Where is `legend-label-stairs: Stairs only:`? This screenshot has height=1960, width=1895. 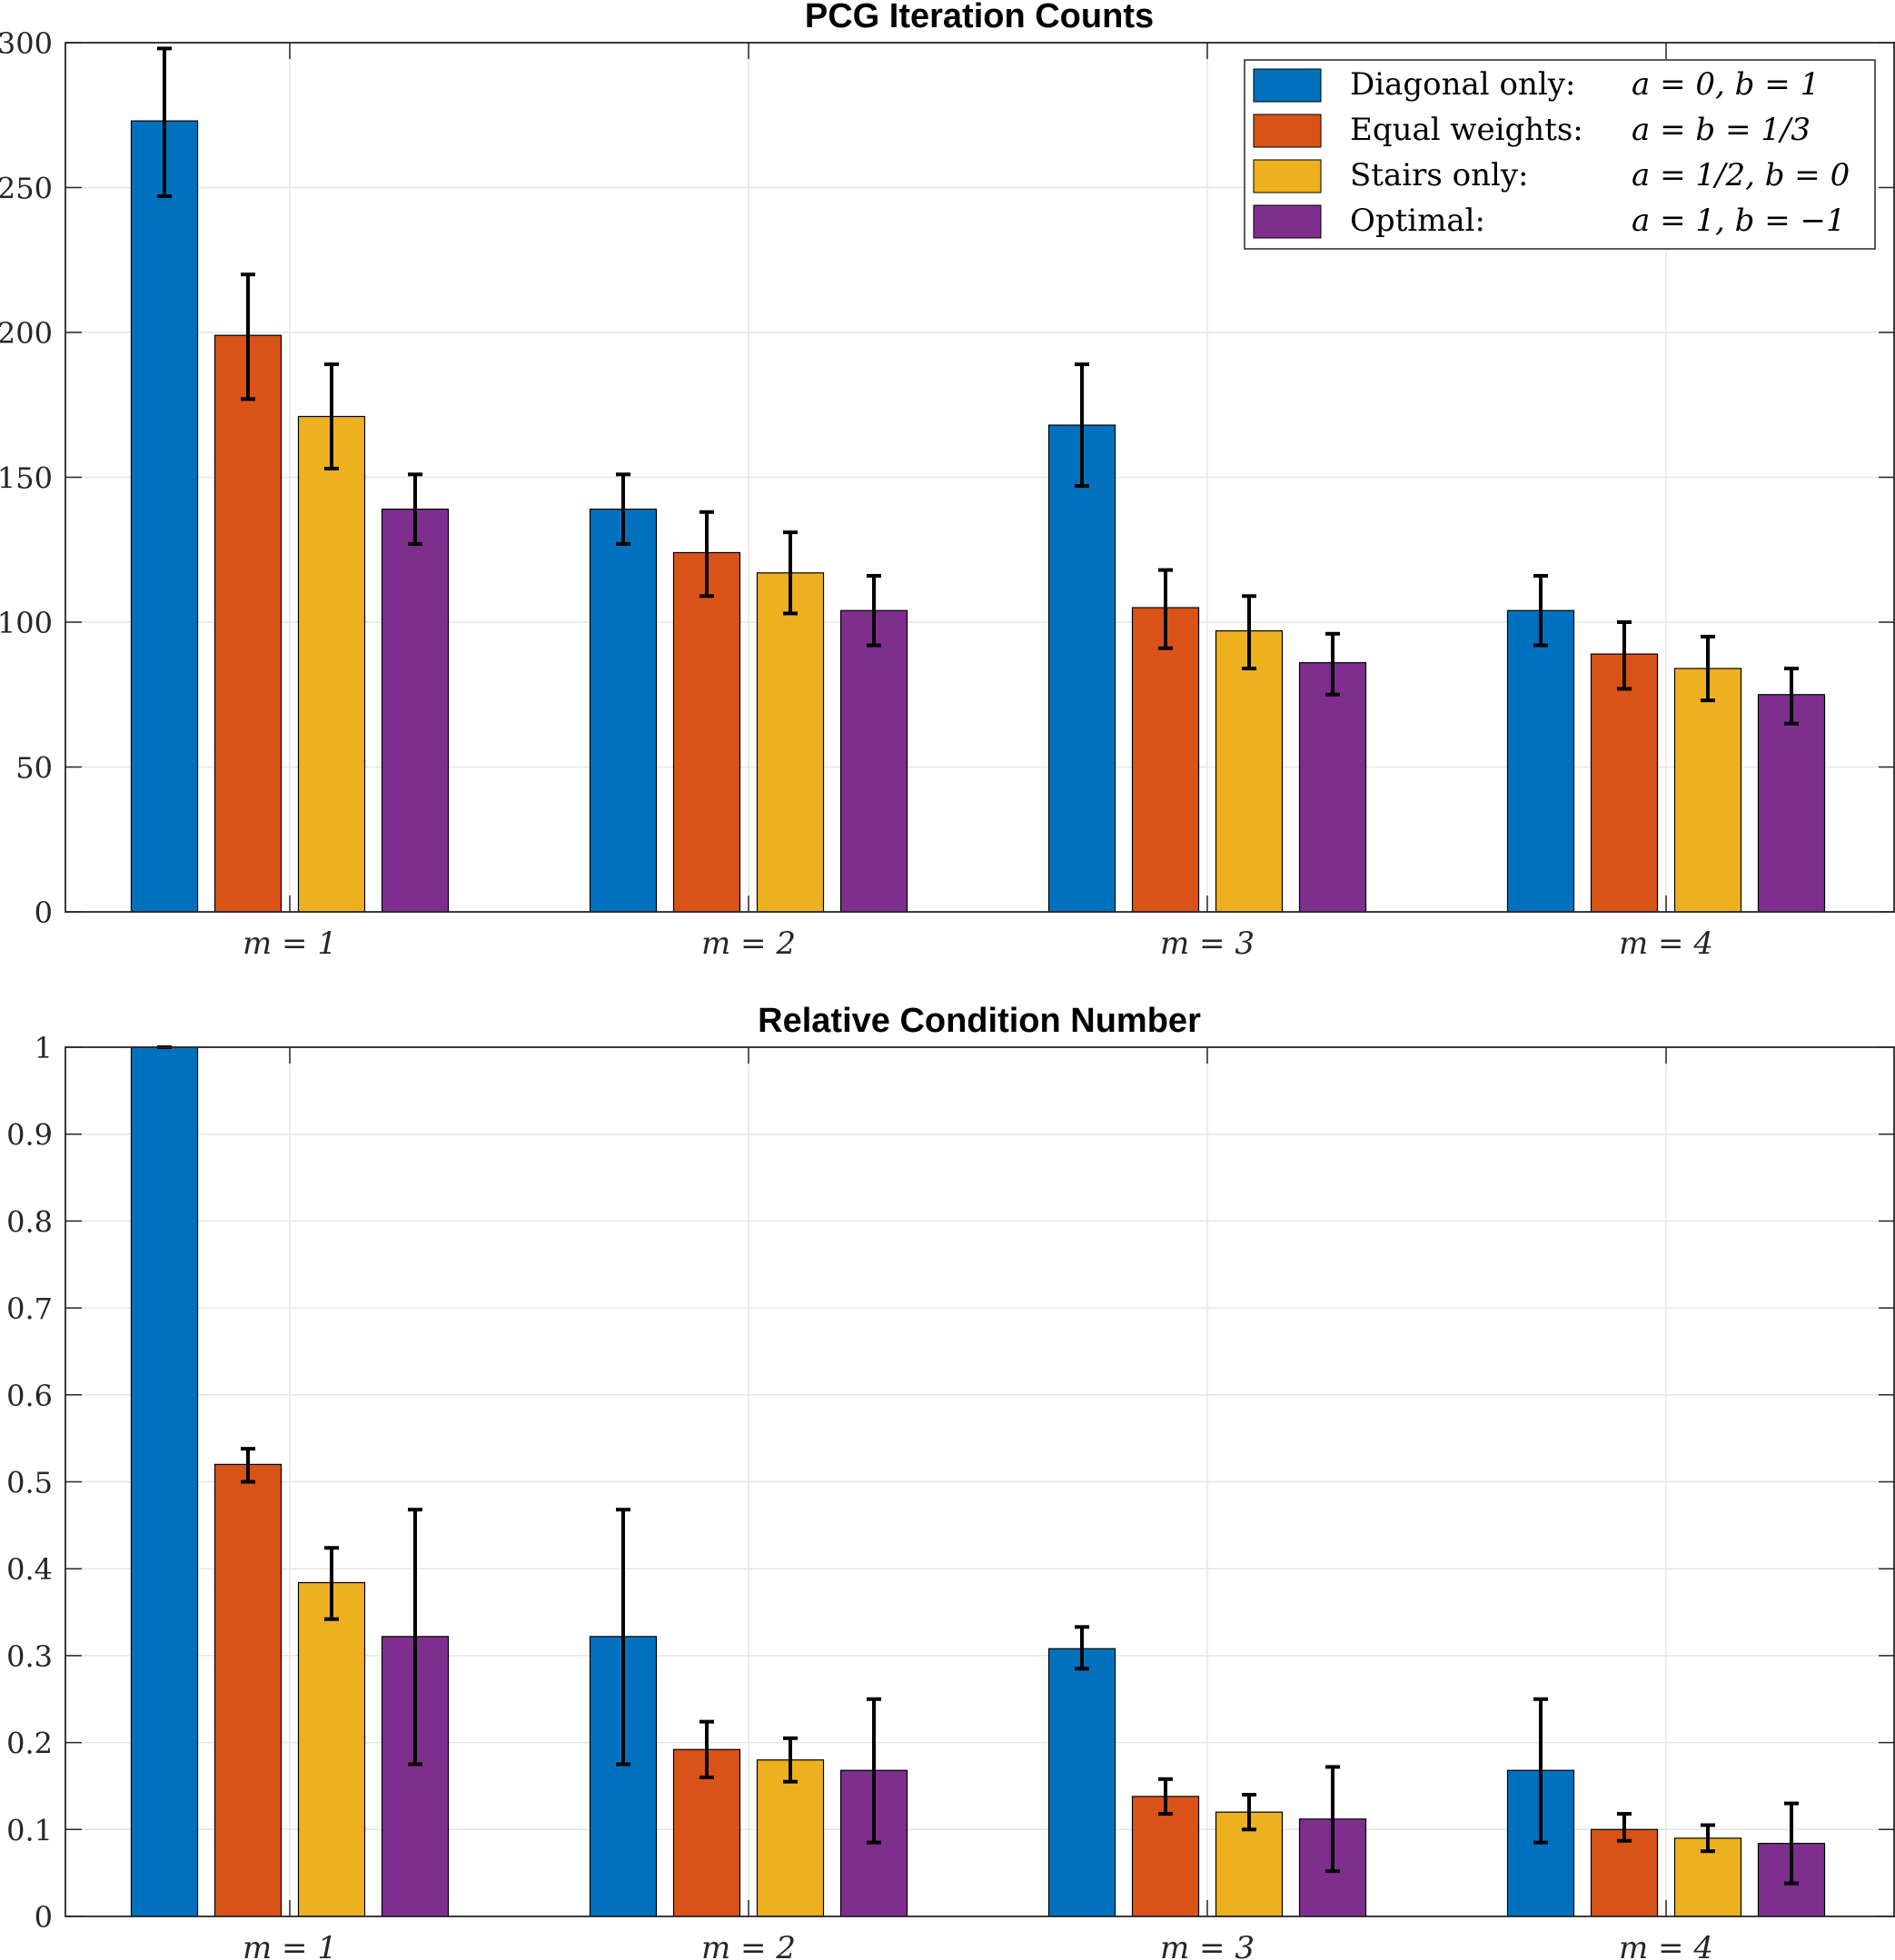
legend-label-stairs: Stairs only: is located at coordinates (1439, 175).